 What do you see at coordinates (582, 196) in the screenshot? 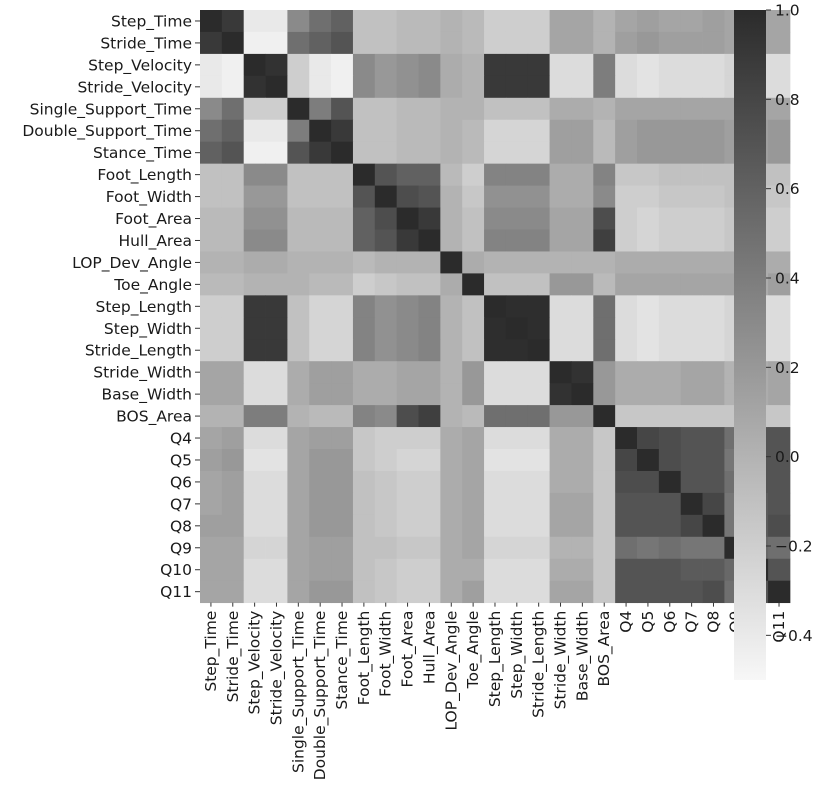
I see `heatmap-cell-Foot_Width-Base_Width` at bounding box center [582, 196].